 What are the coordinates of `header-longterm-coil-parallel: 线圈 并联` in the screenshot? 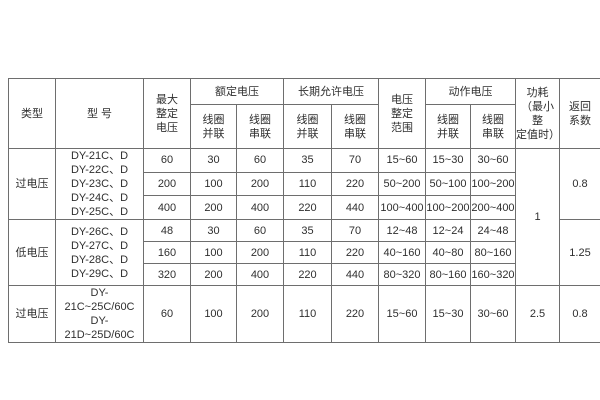 It's located at (307, 126).